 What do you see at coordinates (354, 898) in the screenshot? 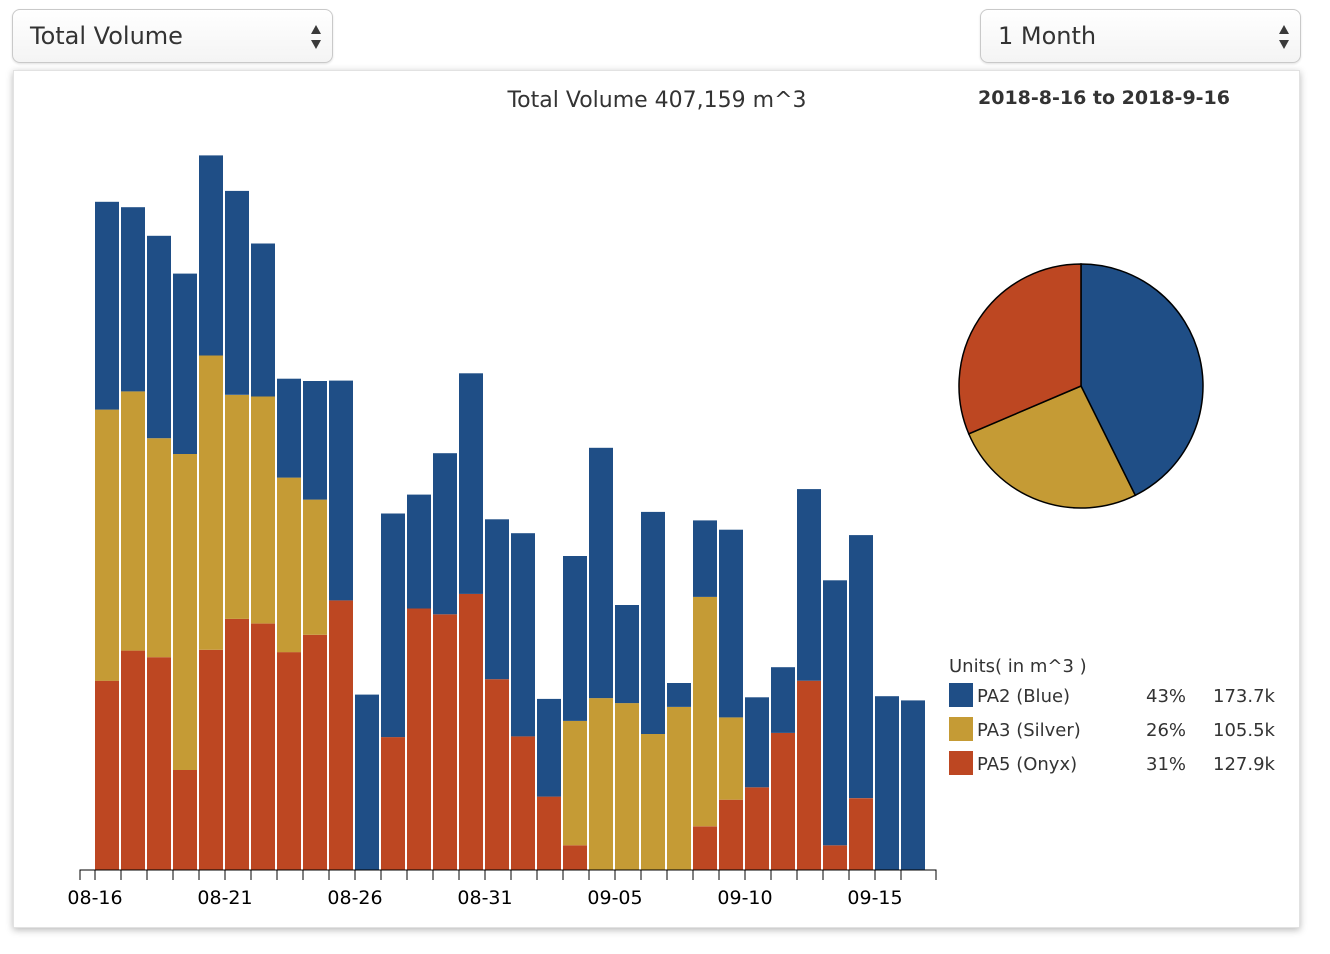
I see `x-tick-label: 08-26` at bounding box center [354, 898].